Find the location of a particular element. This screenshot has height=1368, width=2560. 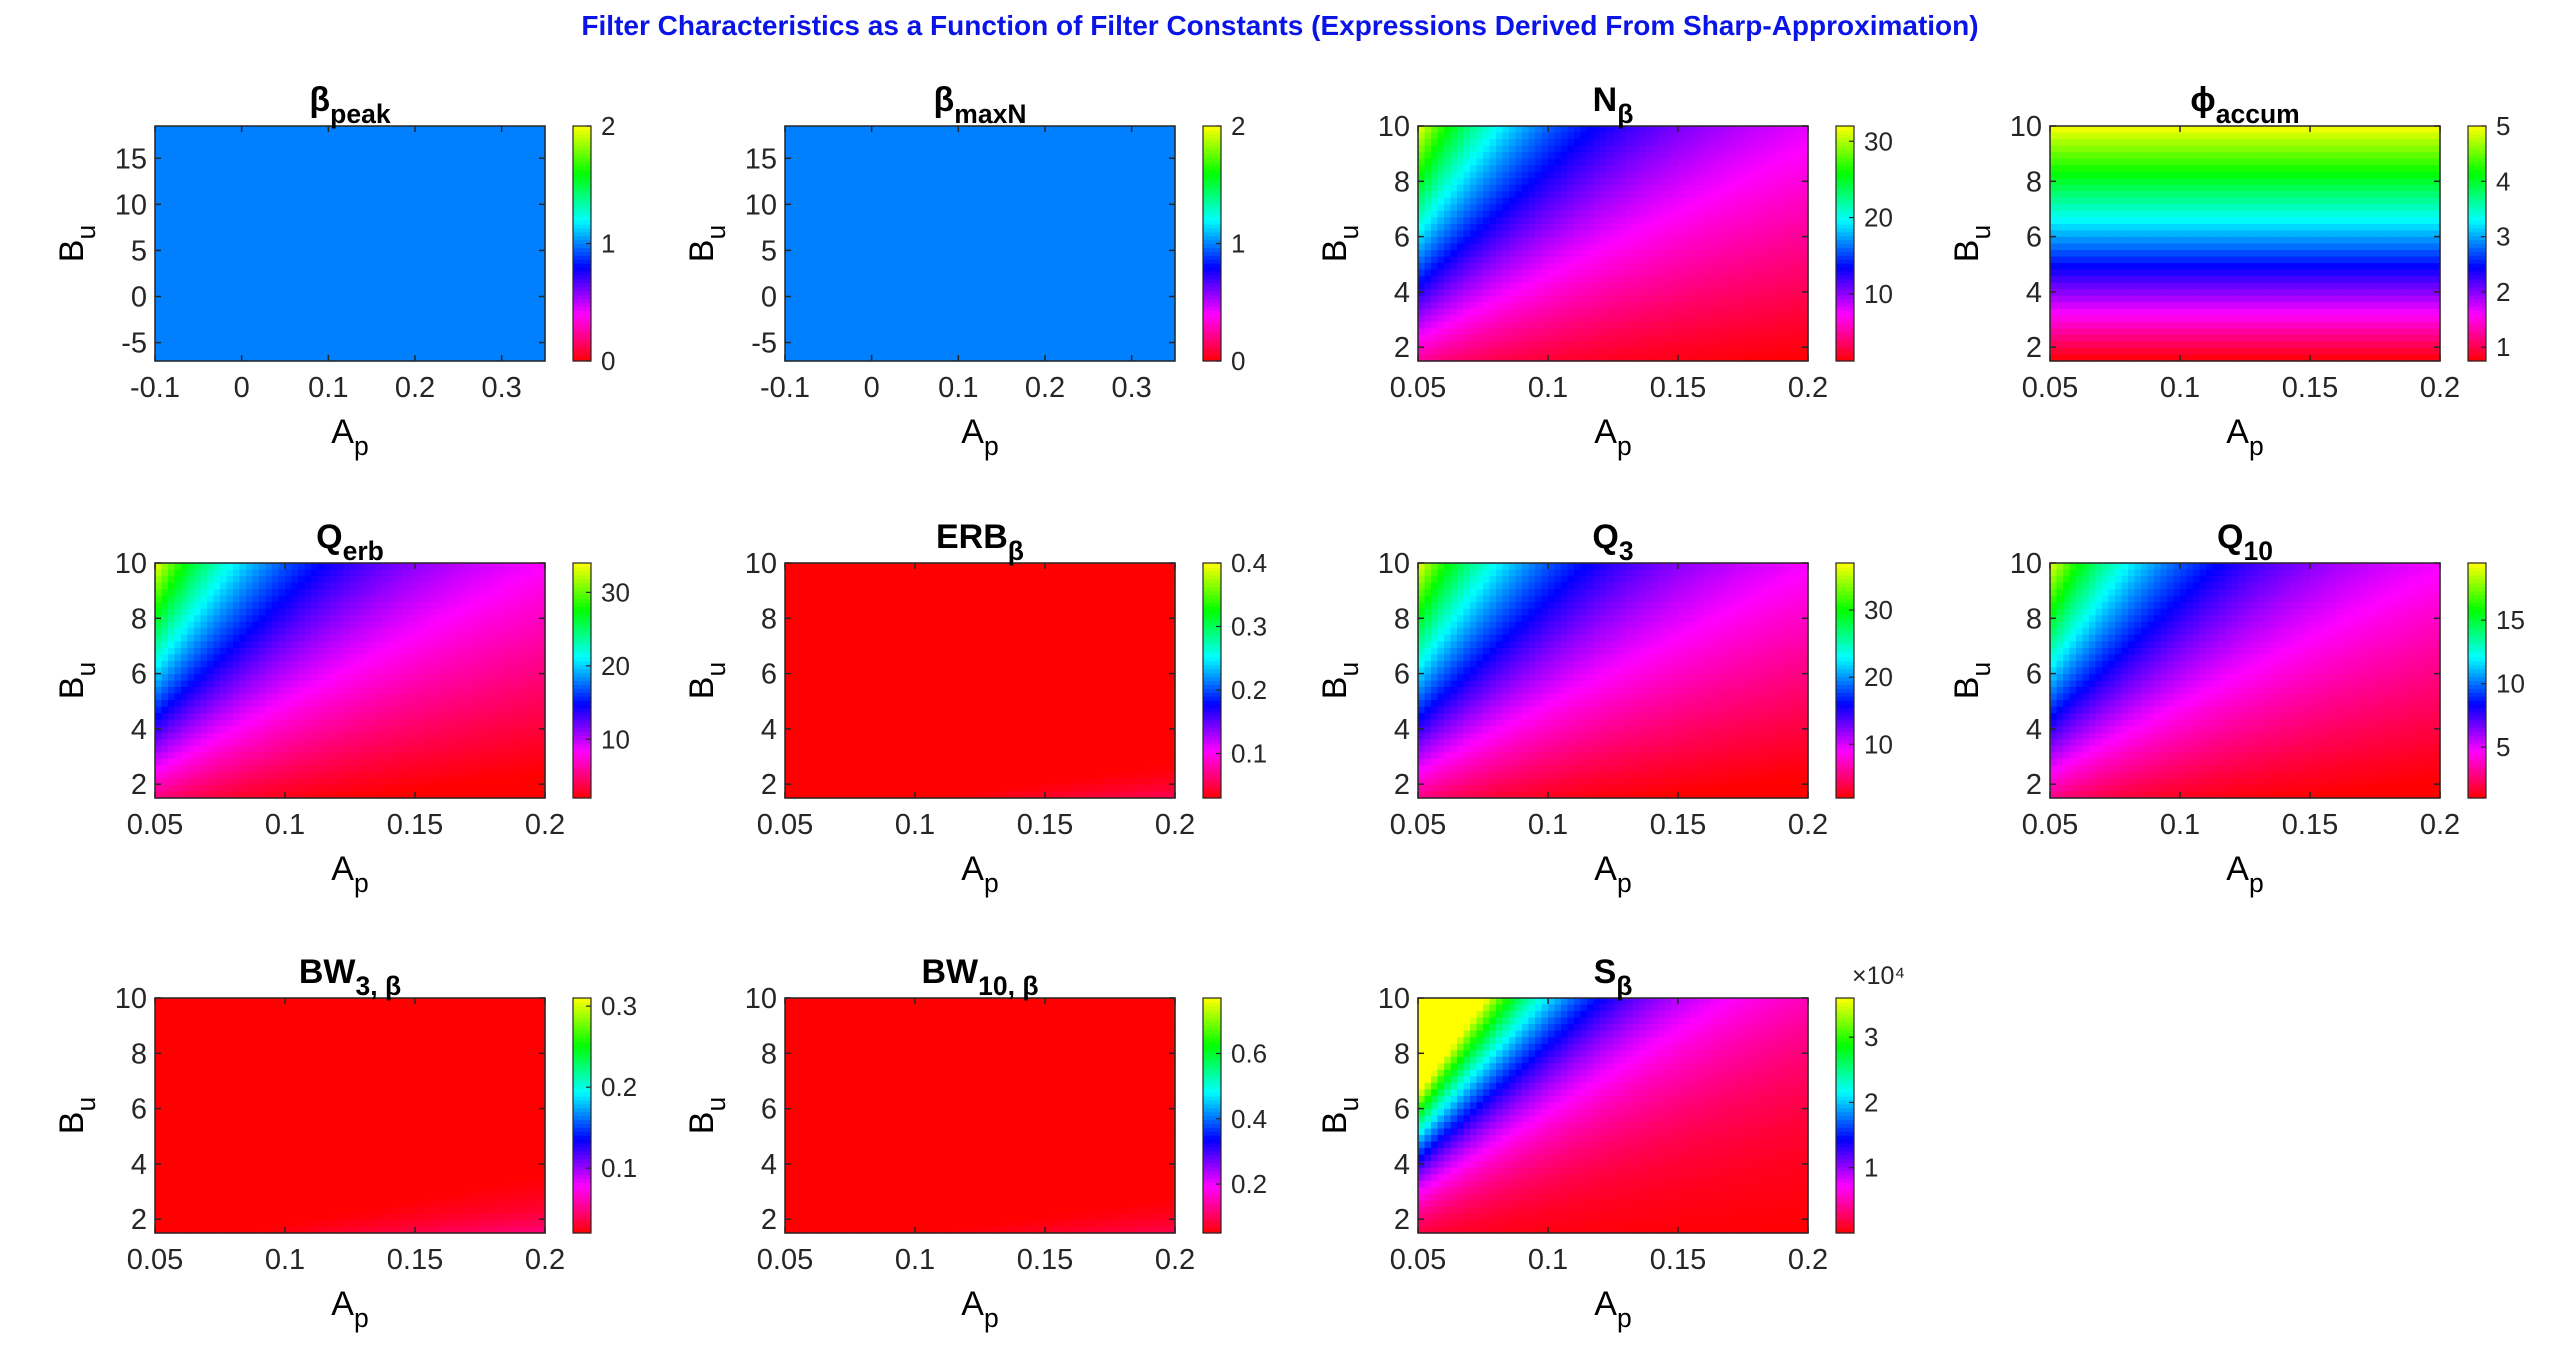

x-tick-label: 0 is located at coordinates (872, 388).